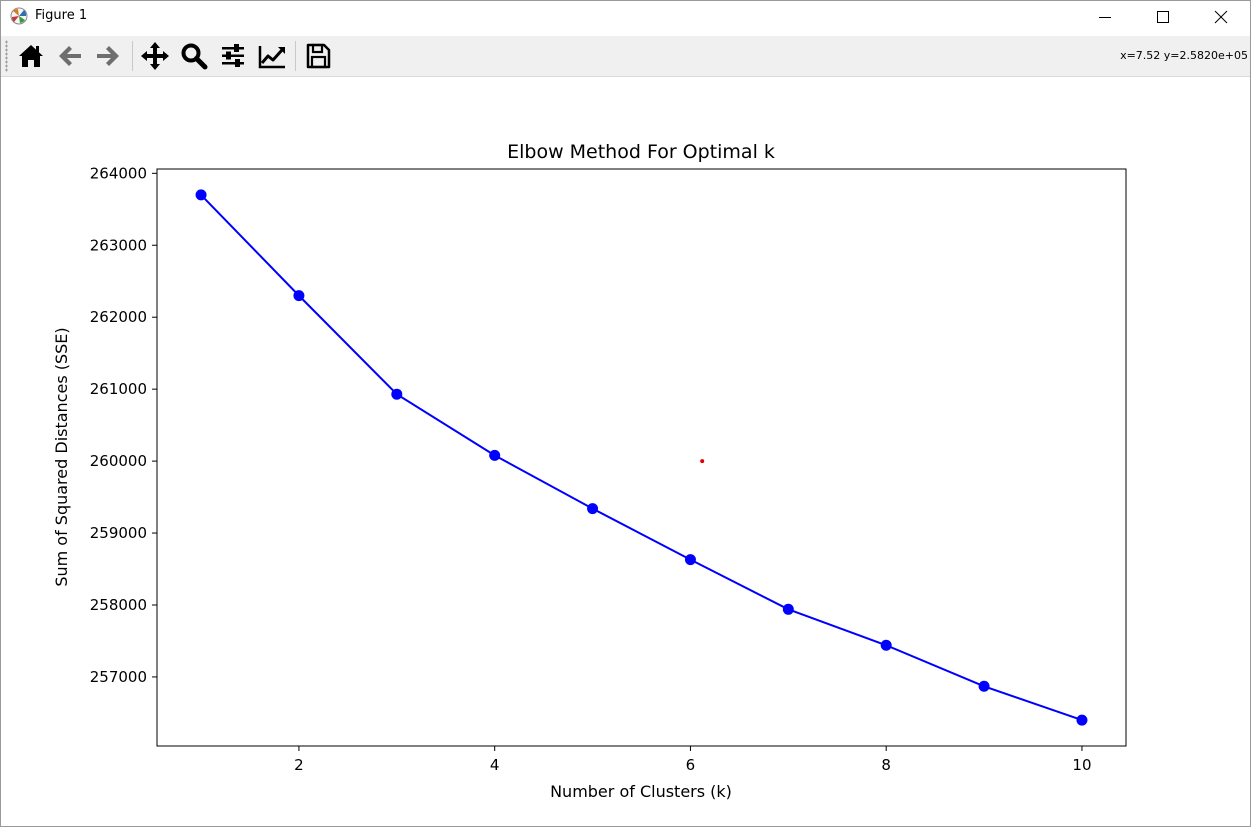 The height and width of the screenshot is (827, 1251). I want to click on home-icon, so click(31, 56).